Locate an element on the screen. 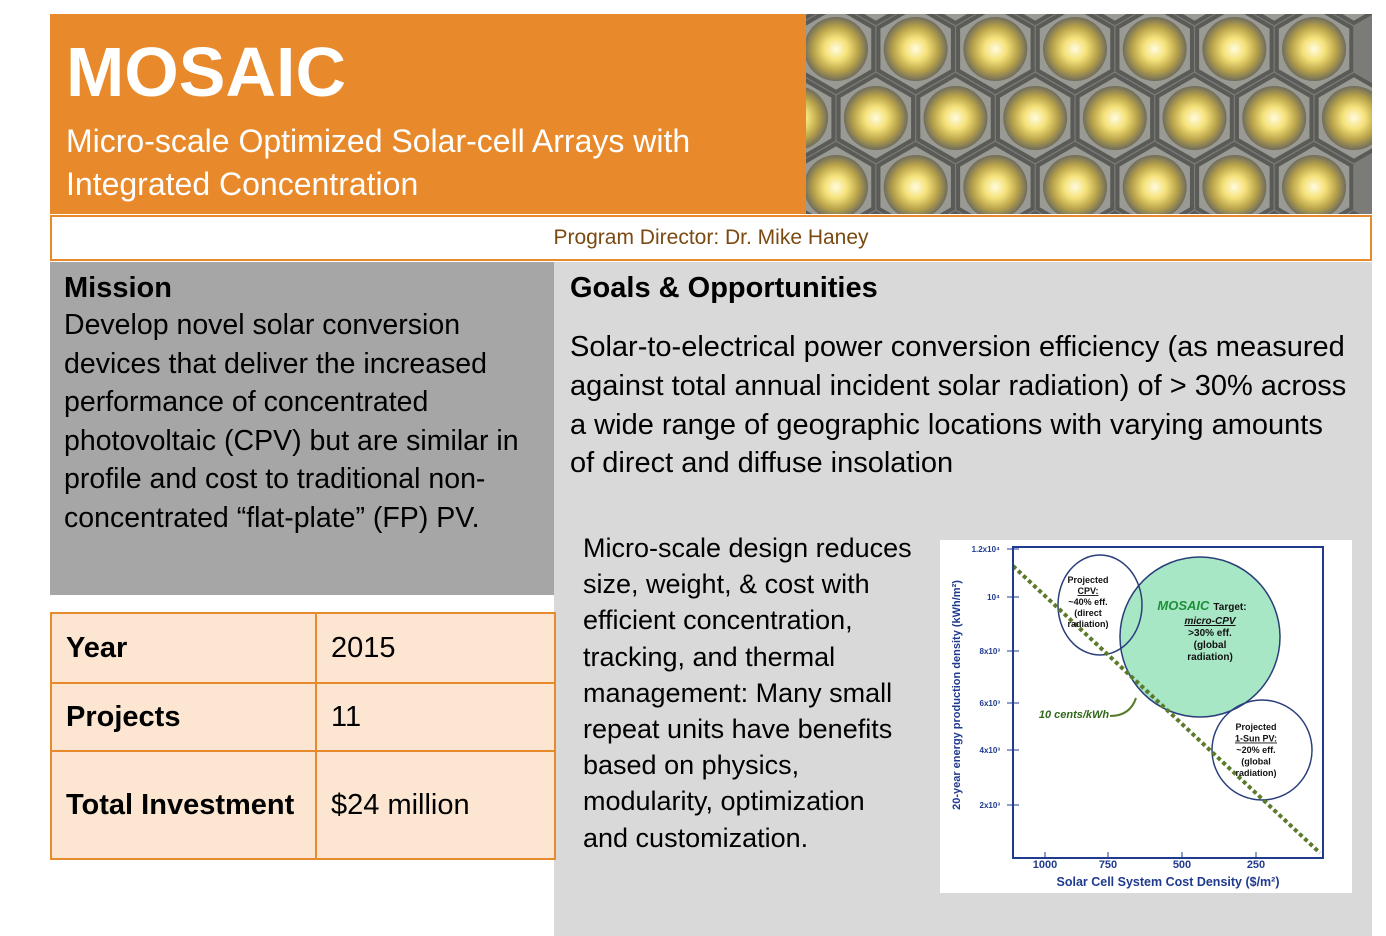 This screenshot has height=936, width=1386. title: MOSAIC is located at coordinates (206, 72).